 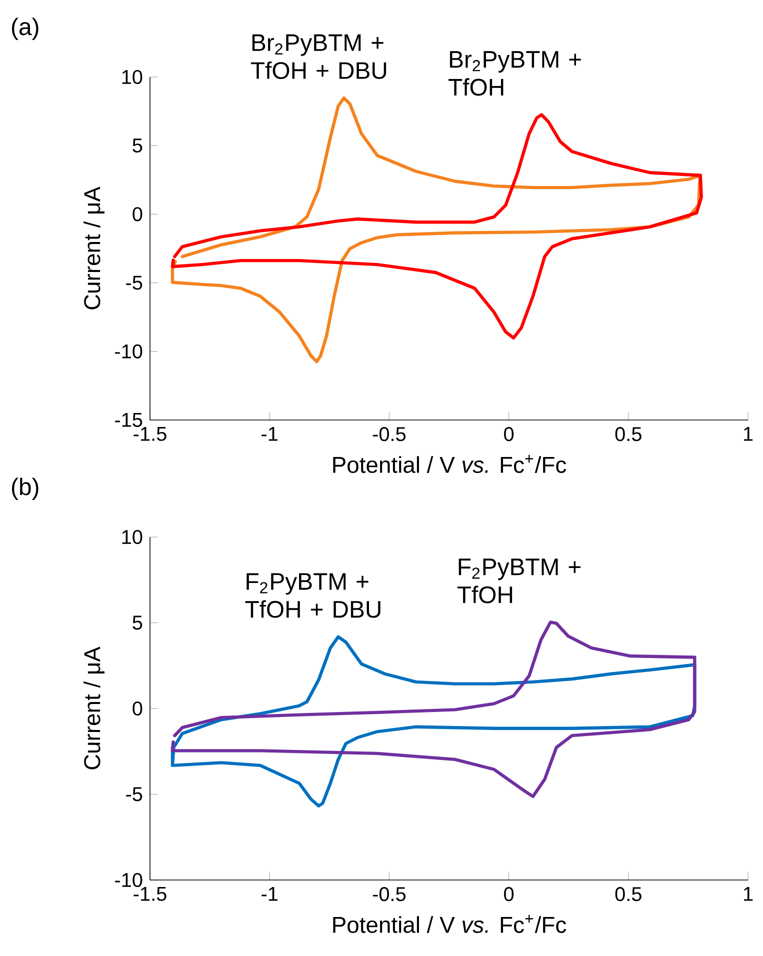 What do you see at coordinates (312, 595) in the screenshot?
I see `series-label: F$_{2}$PyBTM + TfOH + DBU` at bounding box center [312, 595].